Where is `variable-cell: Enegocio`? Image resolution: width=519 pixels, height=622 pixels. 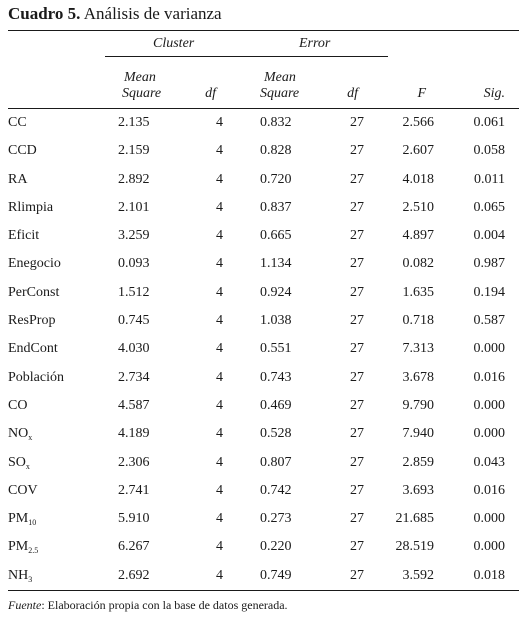
variable-cell: Enegocio is located at coordinates (34, 264).